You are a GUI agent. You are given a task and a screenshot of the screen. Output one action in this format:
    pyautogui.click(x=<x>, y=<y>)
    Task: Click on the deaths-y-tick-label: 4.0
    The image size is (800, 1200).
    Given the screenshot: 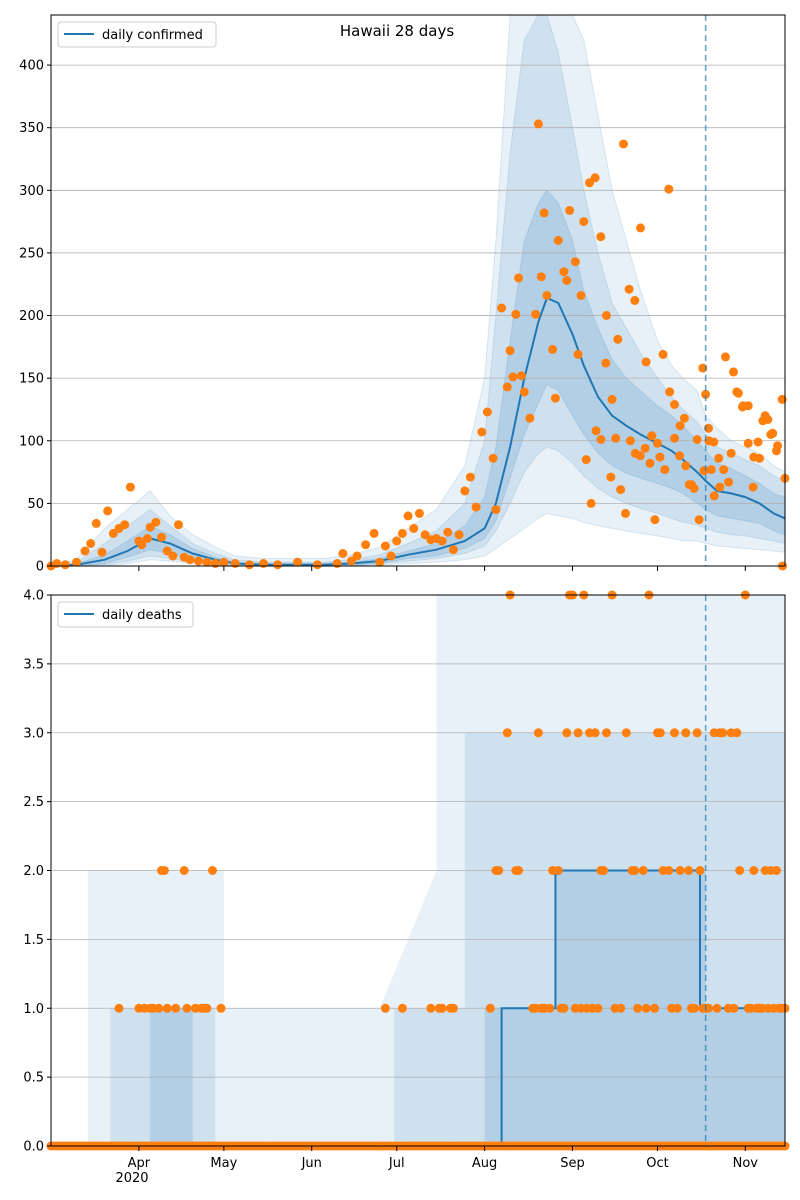 What is the action you would take?
    pyautogui.click(x=33, y=596)
    